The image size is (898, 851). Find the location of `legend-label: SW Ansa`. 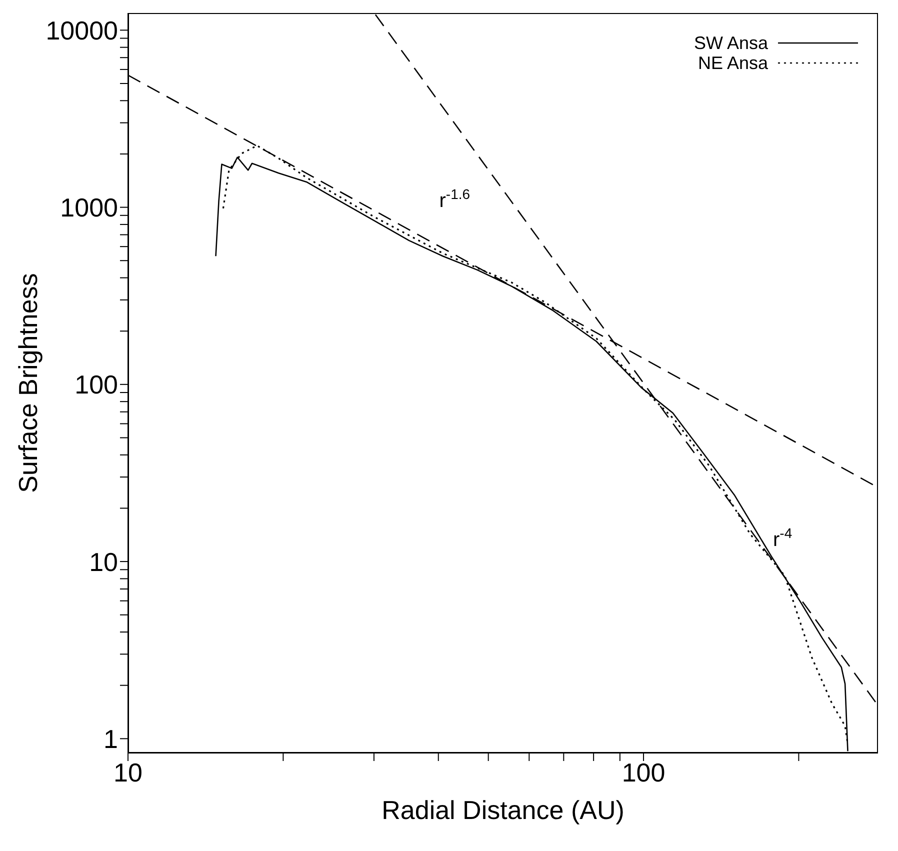

legend-label: SW Ansa is located at coordinates (731, 43).